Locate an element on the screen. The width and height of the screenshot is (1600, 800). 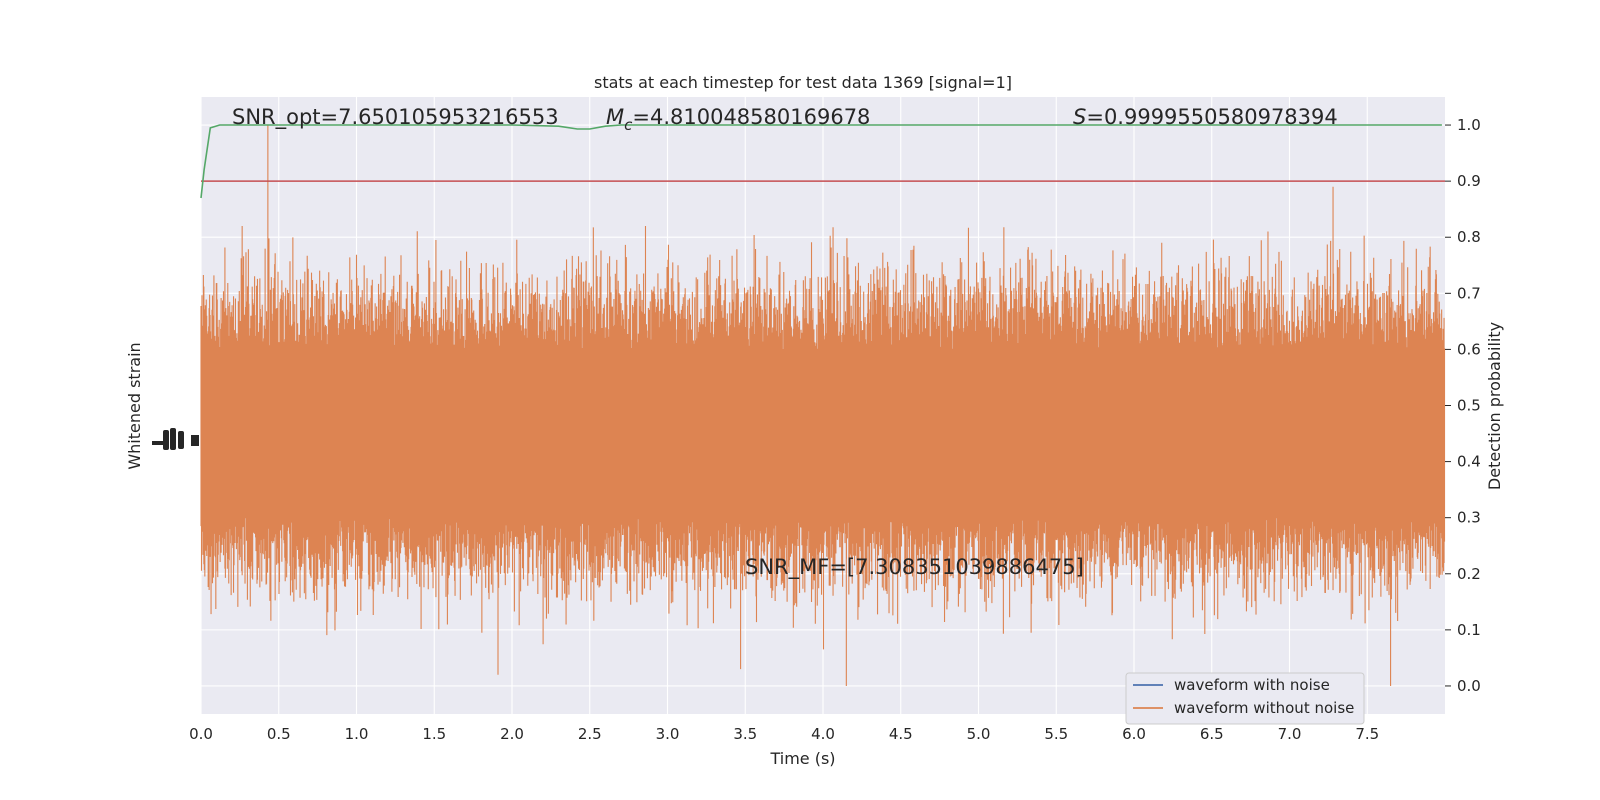
y-axis-label-left: Whitened strain is located at coordinates (134, 405).